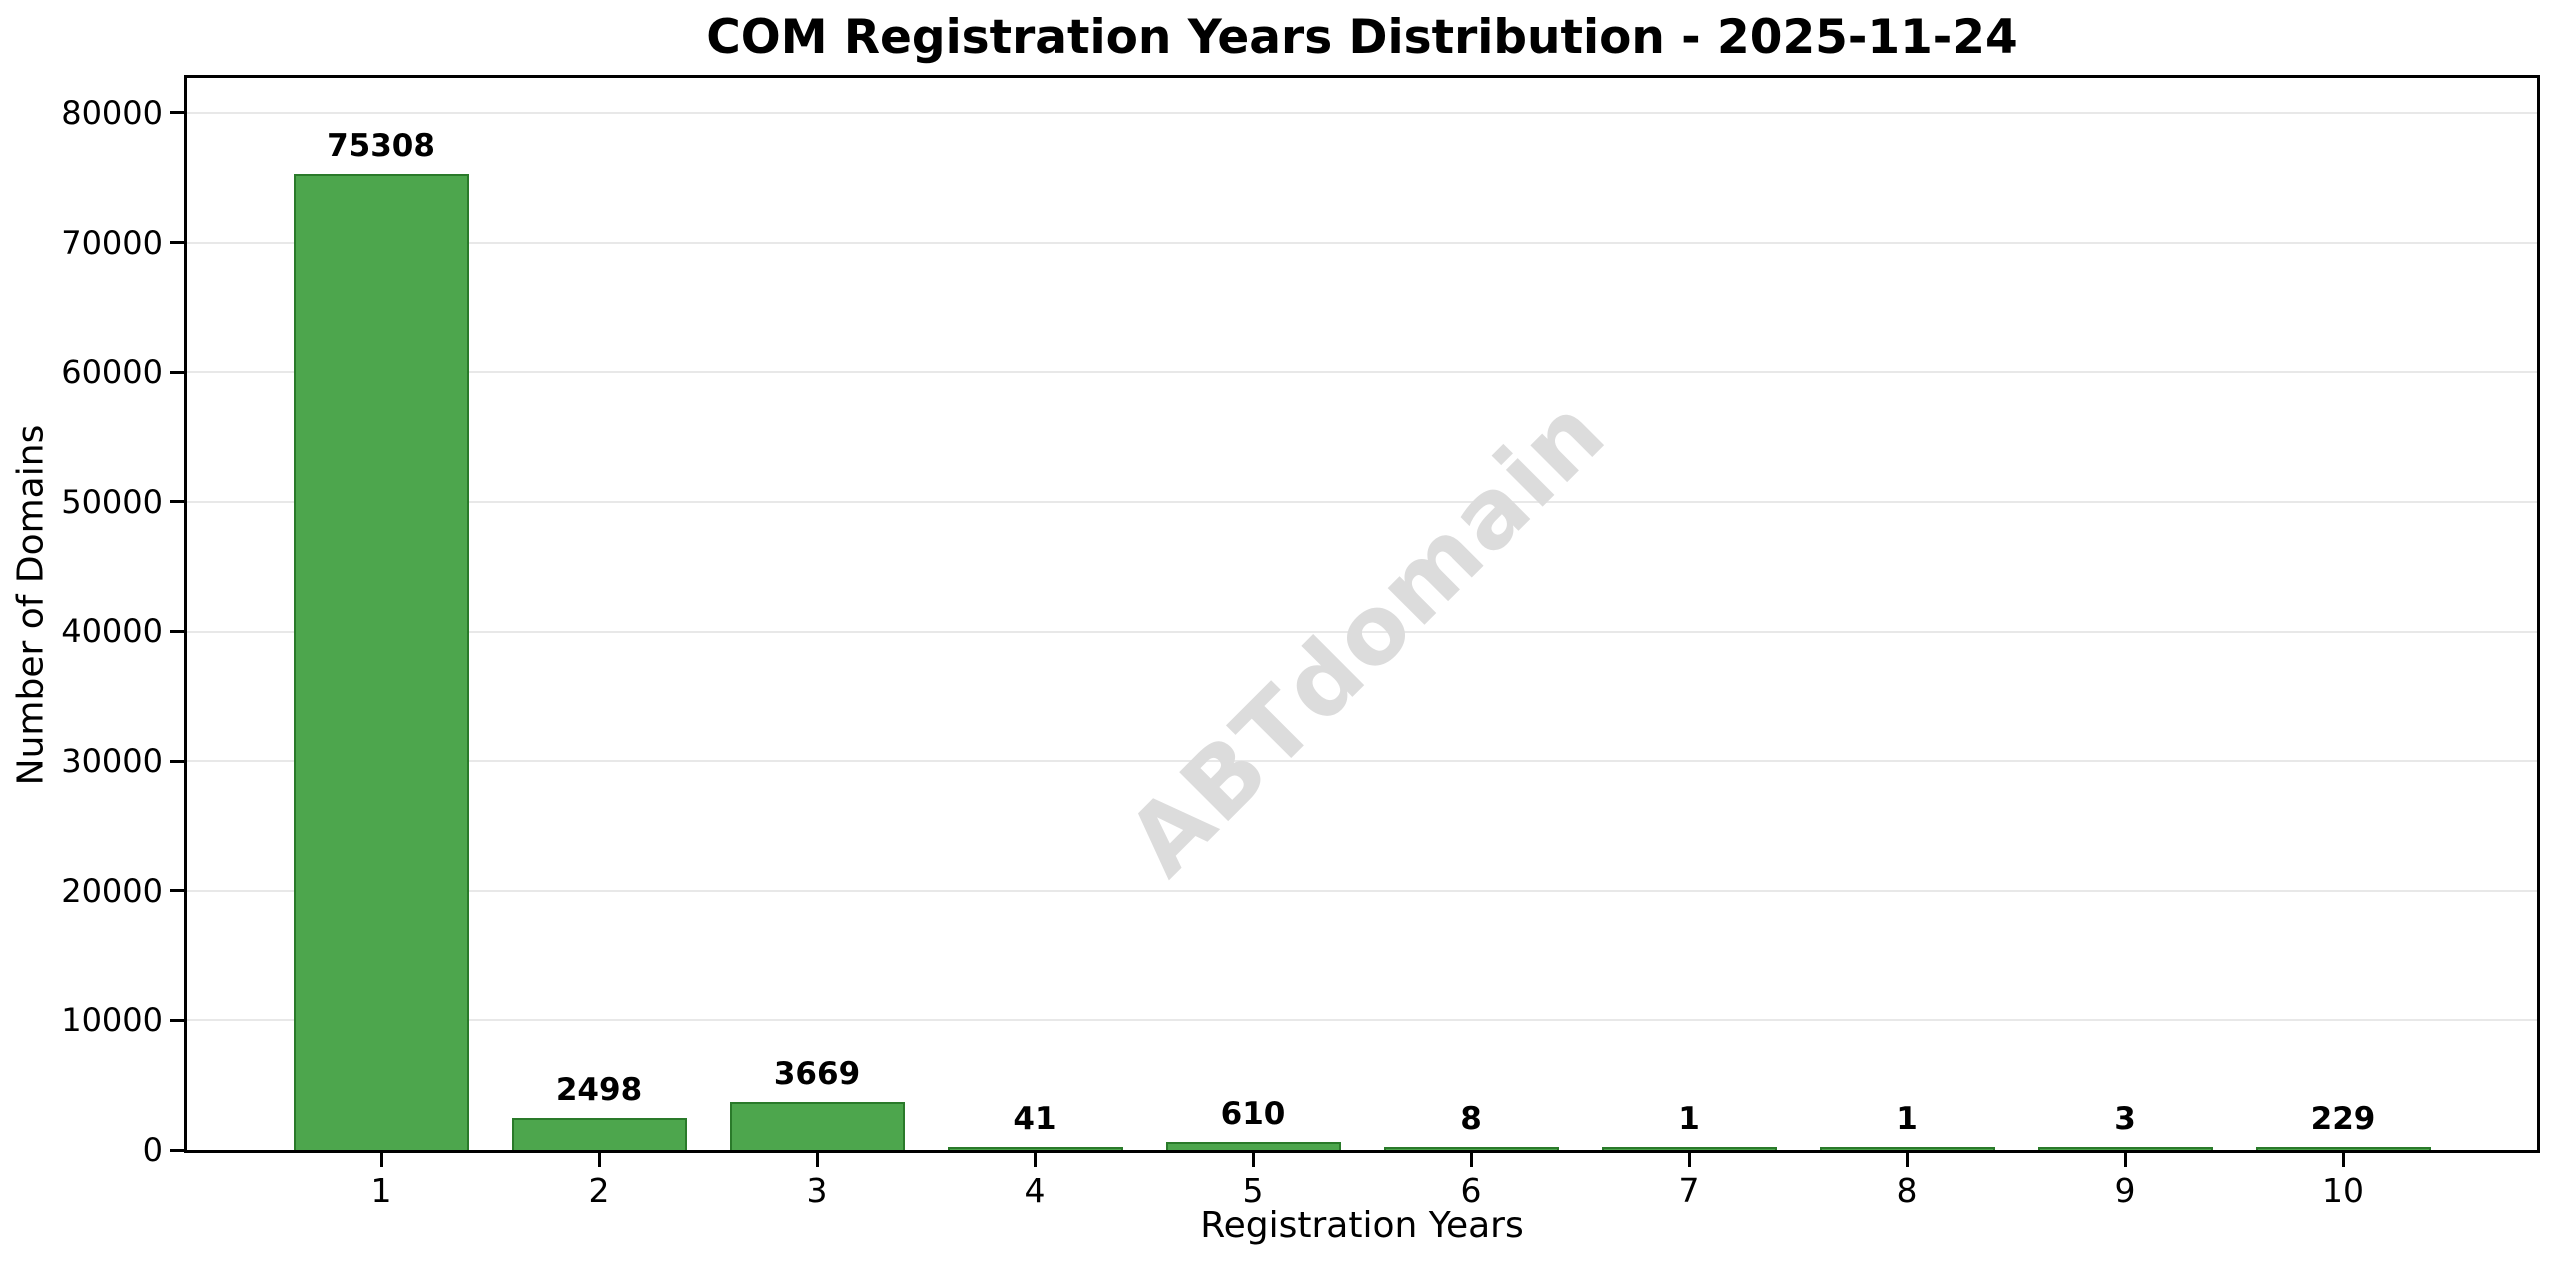 This screenshot has height=1271, width=2560. I want to click on y-tick-label: 30000, so click(112, 761).